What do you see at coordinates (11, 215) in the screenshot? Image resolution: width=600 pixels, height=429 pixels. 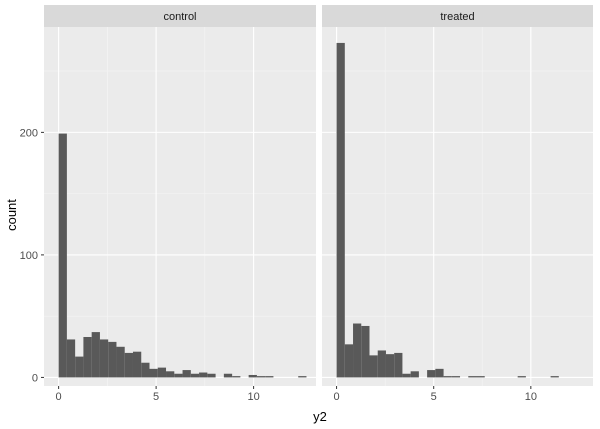 I see `y-axis-title: count` at bounding box center [11, 215].